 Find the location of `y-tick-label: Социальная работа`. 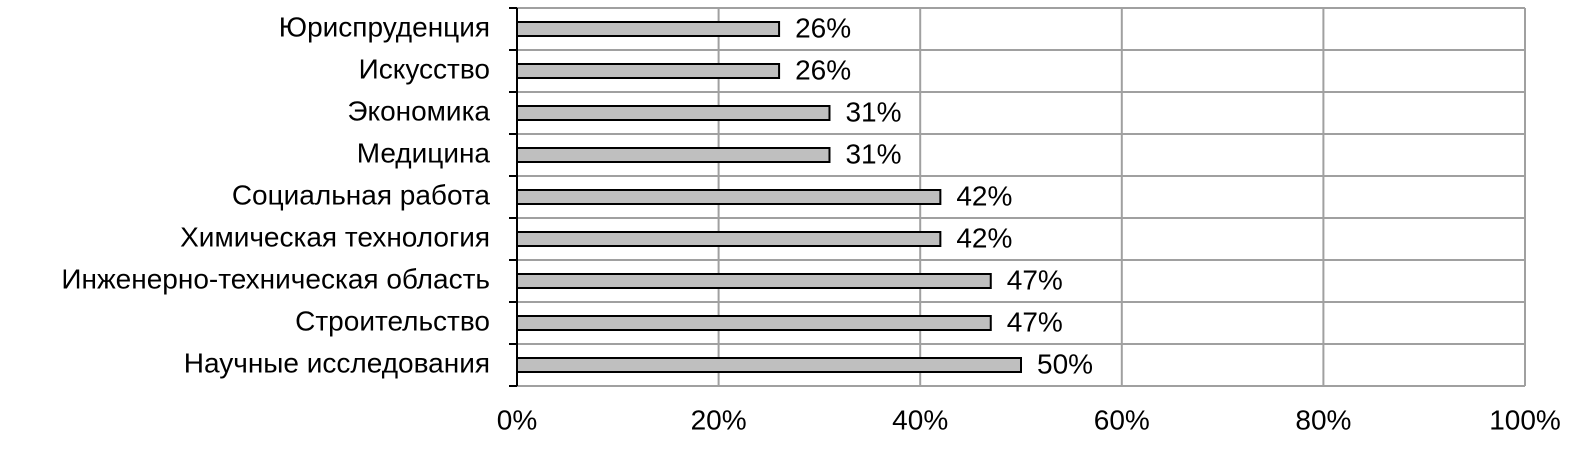

y-tick-label: Социальная работа is located at coordinates (361, 194).